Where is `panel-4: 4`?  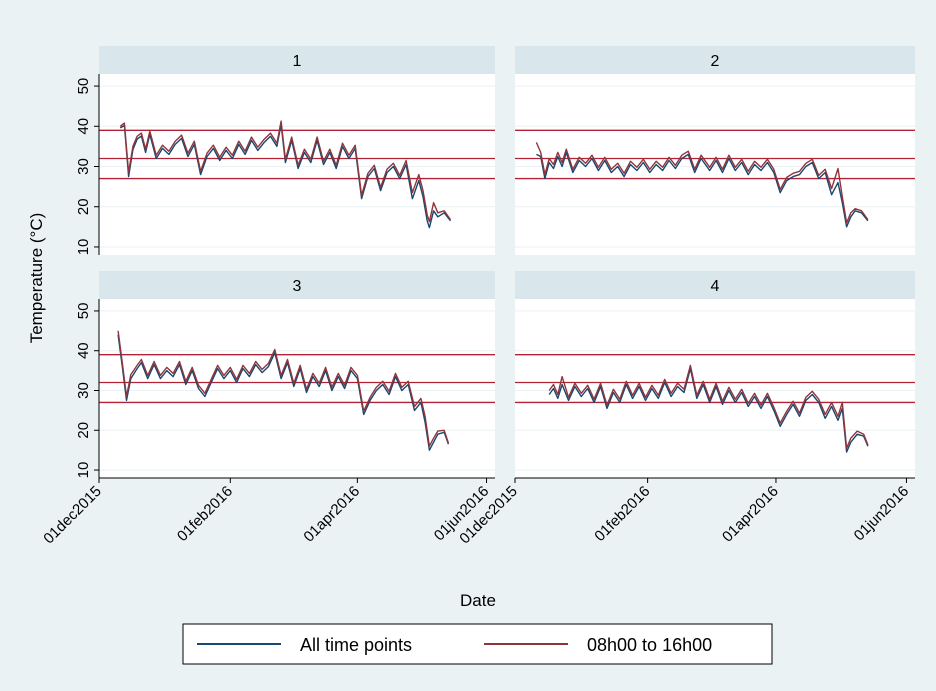
panel-4: 4 is located at coordinates (715, 374).